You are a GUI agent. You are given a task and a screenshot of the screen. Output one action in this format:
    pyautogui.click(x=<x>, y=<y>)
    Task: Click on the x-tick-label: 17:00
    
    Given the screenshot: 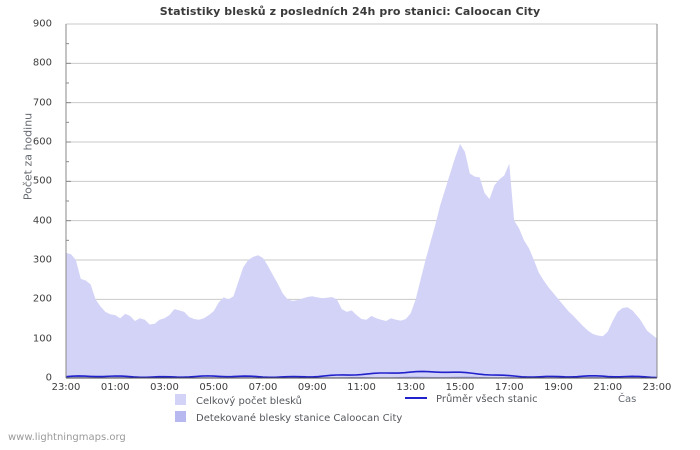 What is the action you would take?
    pyautogui.click(x=509, y=387)
    